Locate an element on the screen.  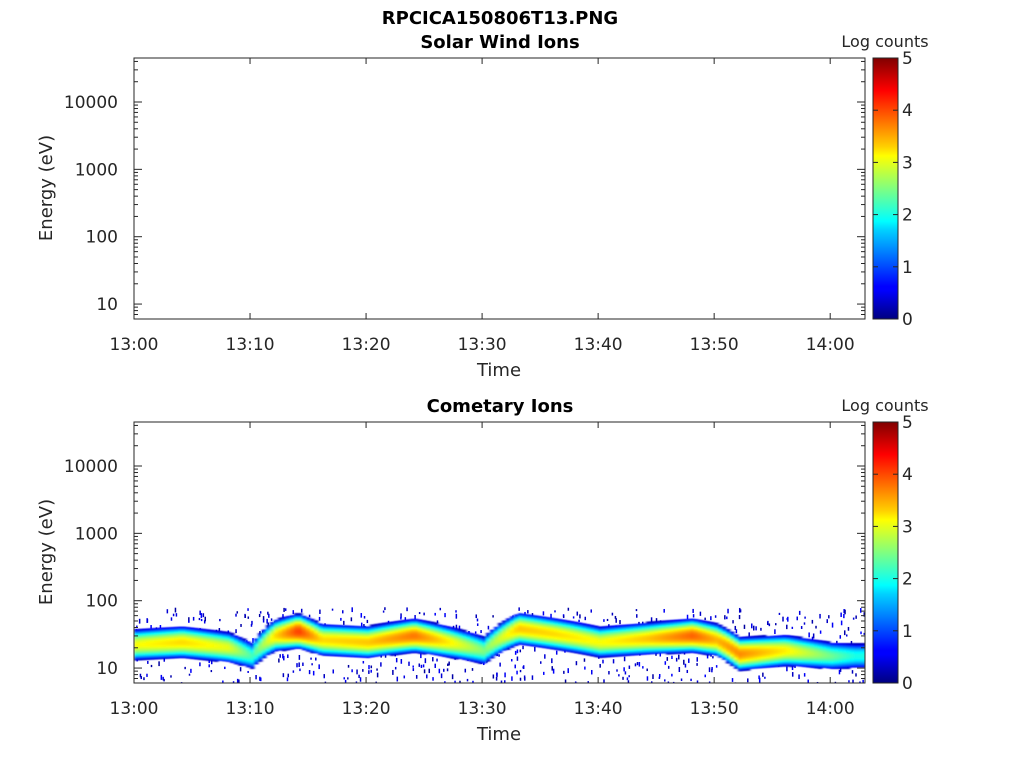
x-tick-label: 13:30 is located at coordinates (482, 709).